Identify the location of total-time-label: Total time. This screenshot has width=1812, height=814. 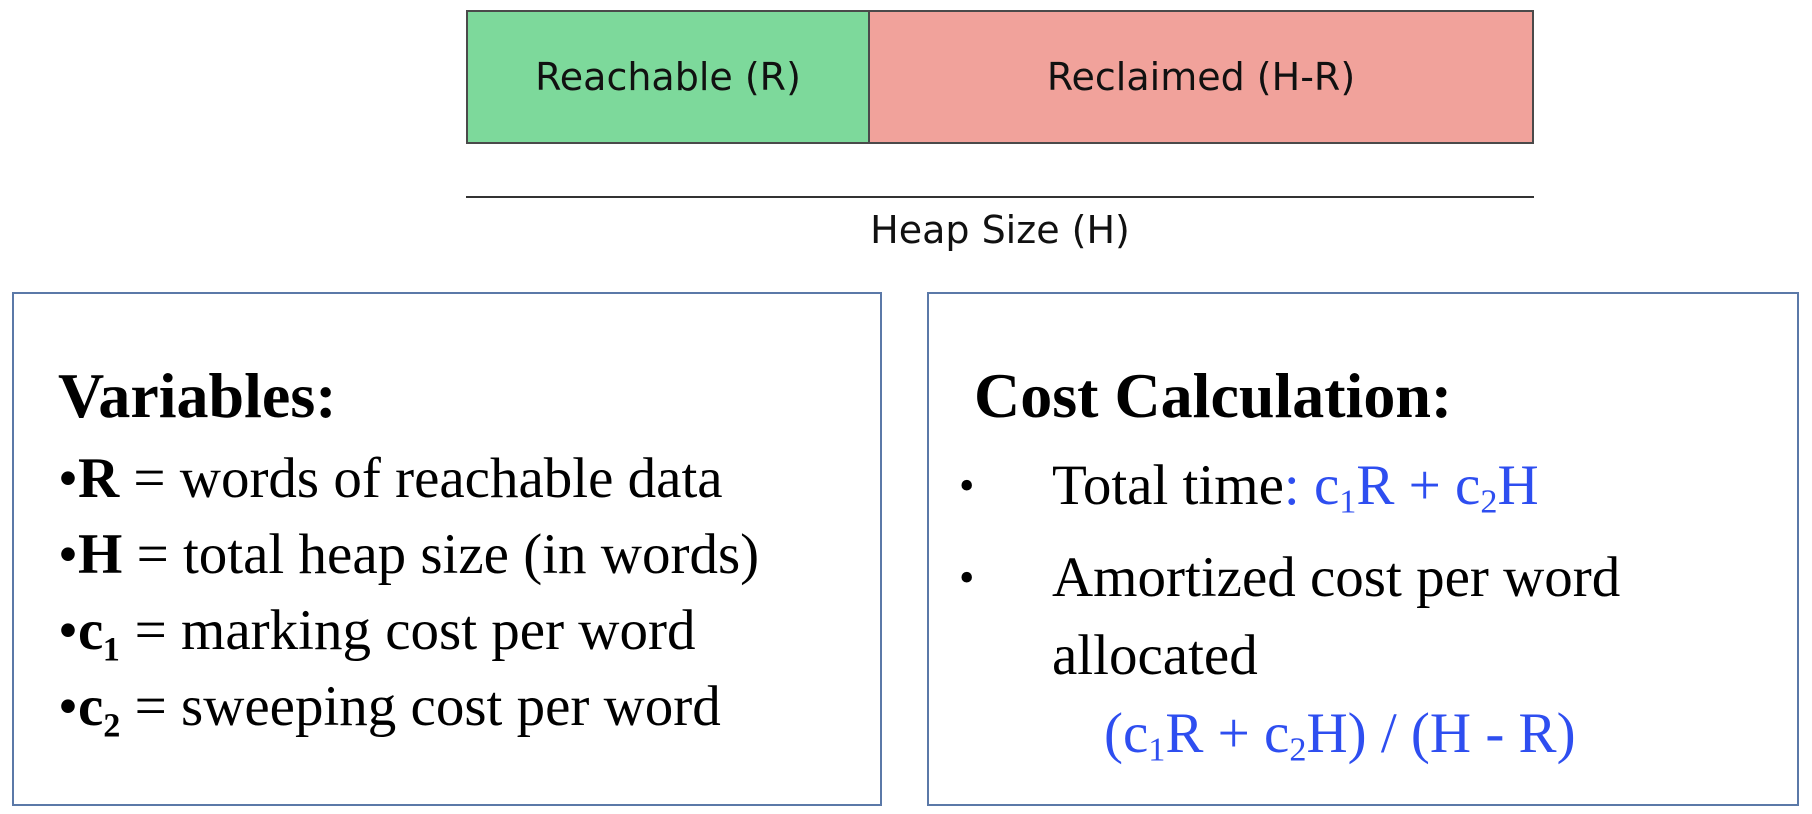
(1168, 485).